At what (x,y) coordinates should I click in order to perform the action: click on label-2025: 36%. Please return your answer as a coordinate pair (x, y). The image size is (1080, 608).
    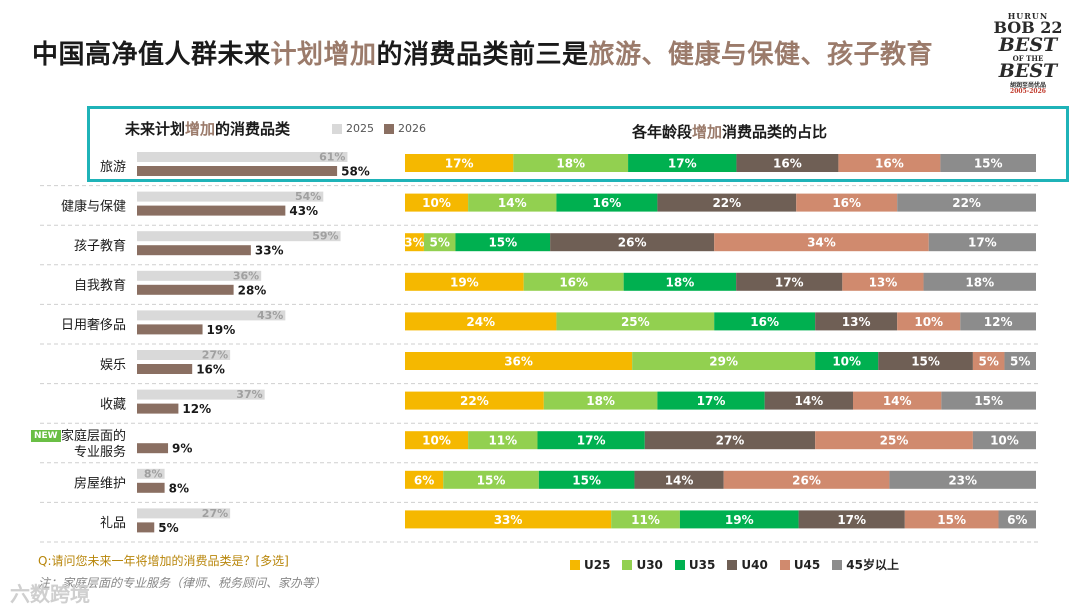
    Looking at the image, I should click on (246, 275).